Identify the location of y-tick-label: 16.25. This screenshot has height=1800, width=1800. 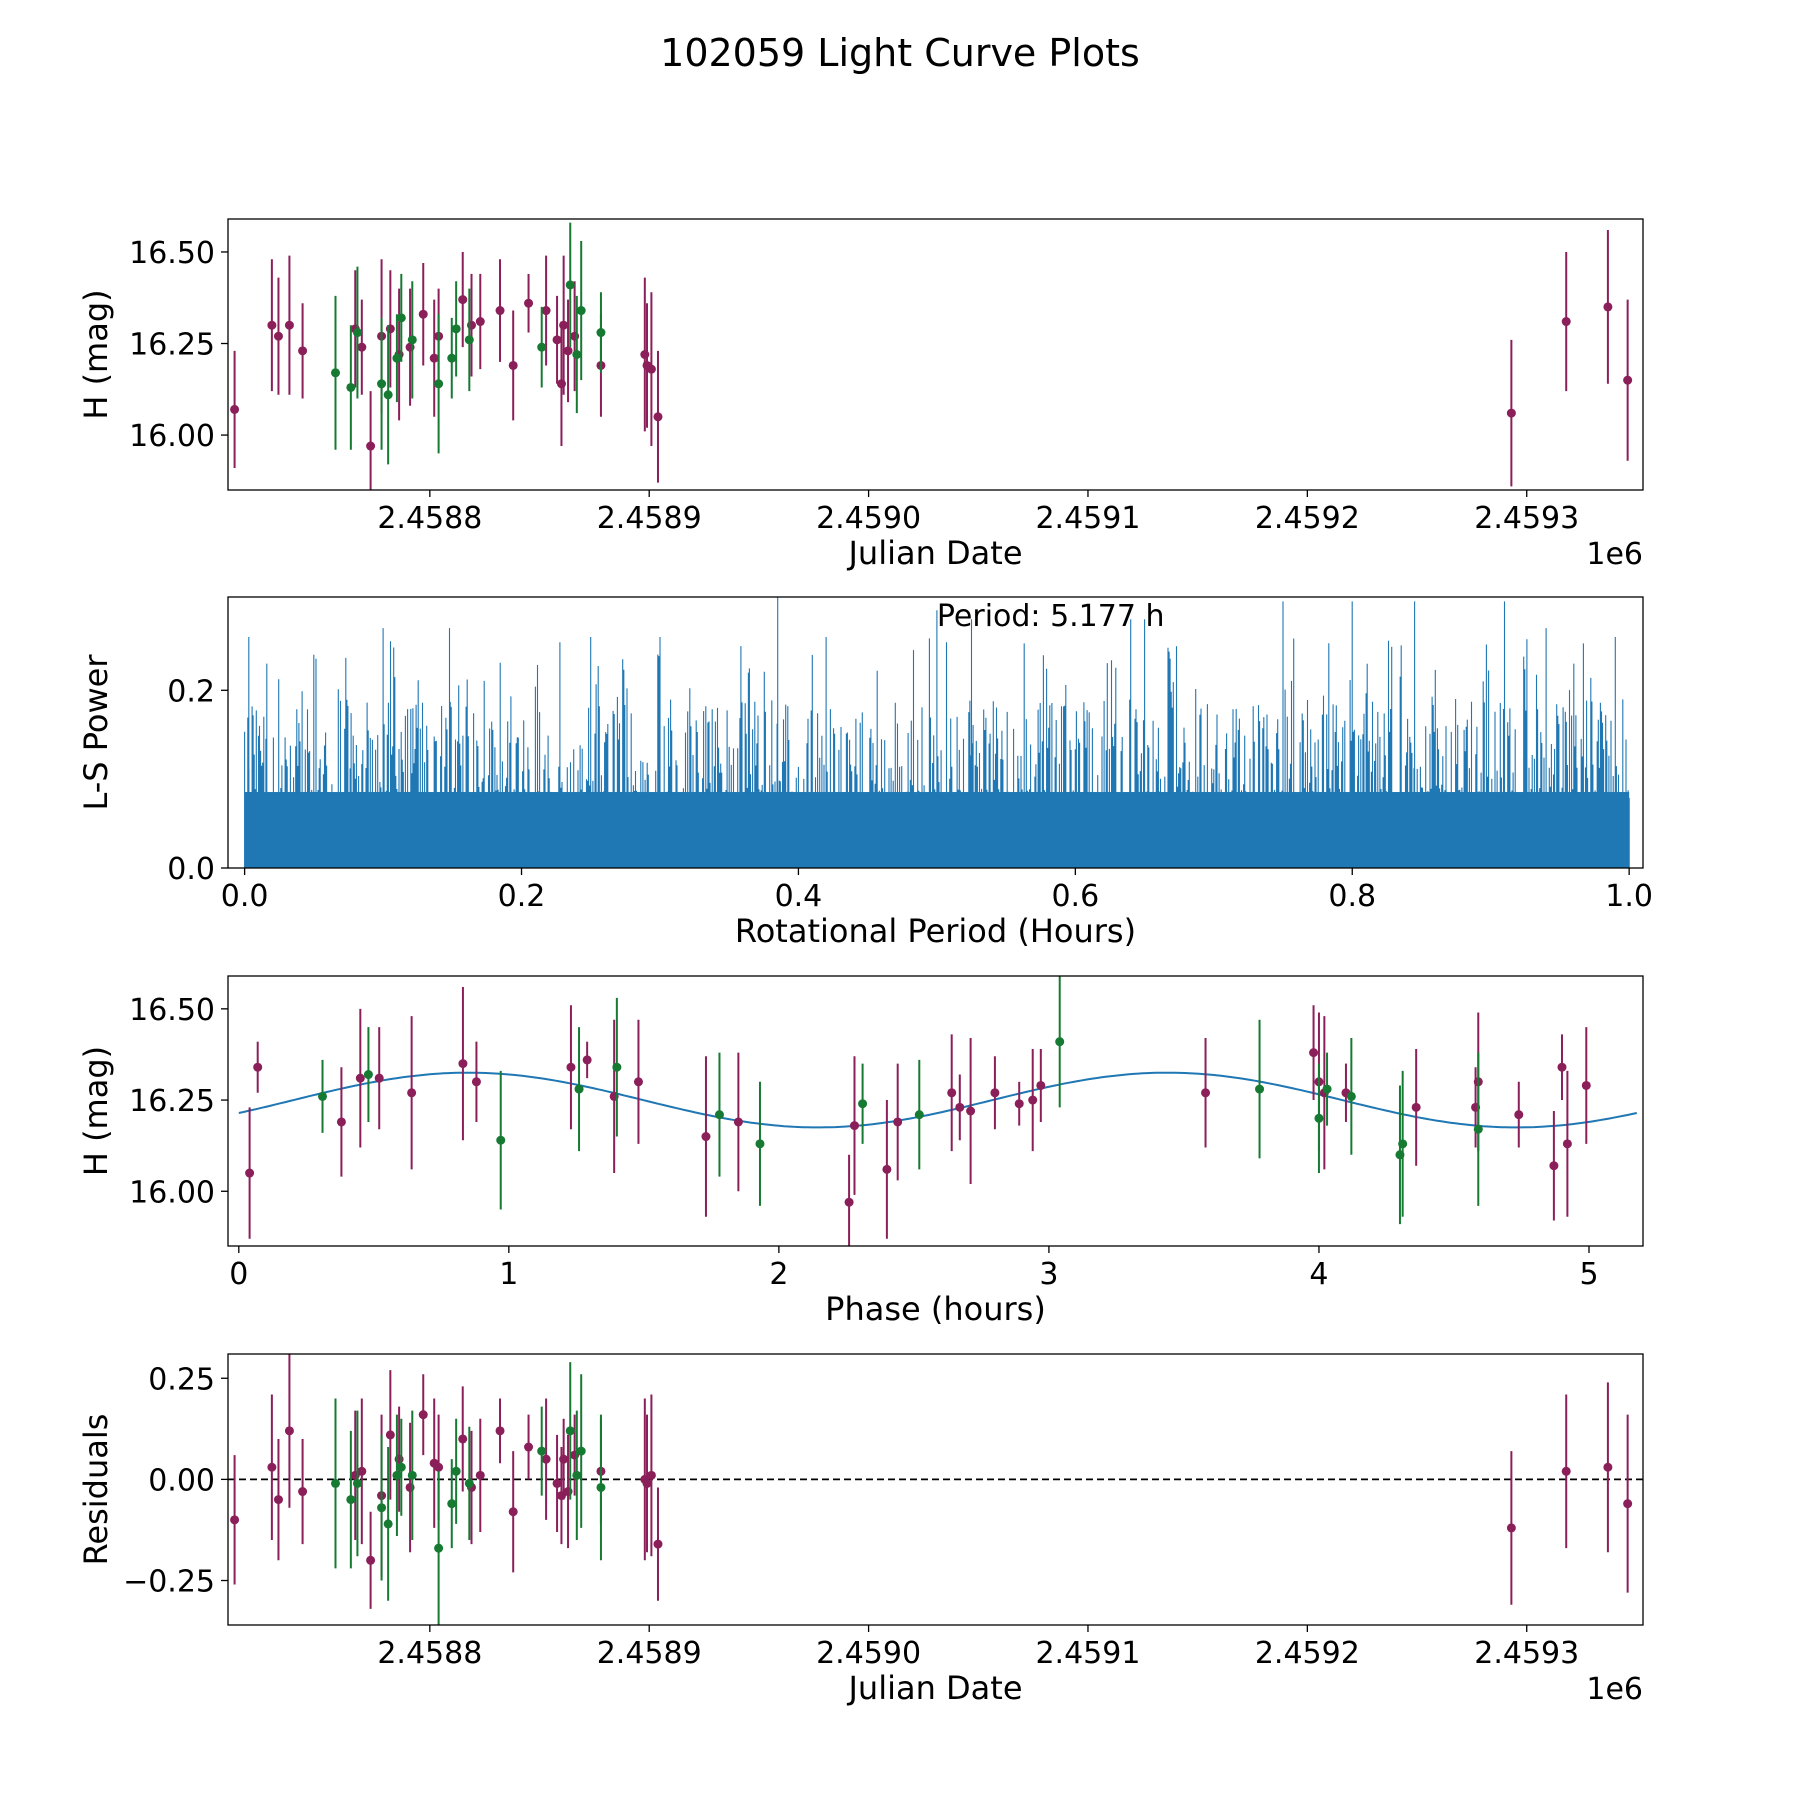
(172, 1101).